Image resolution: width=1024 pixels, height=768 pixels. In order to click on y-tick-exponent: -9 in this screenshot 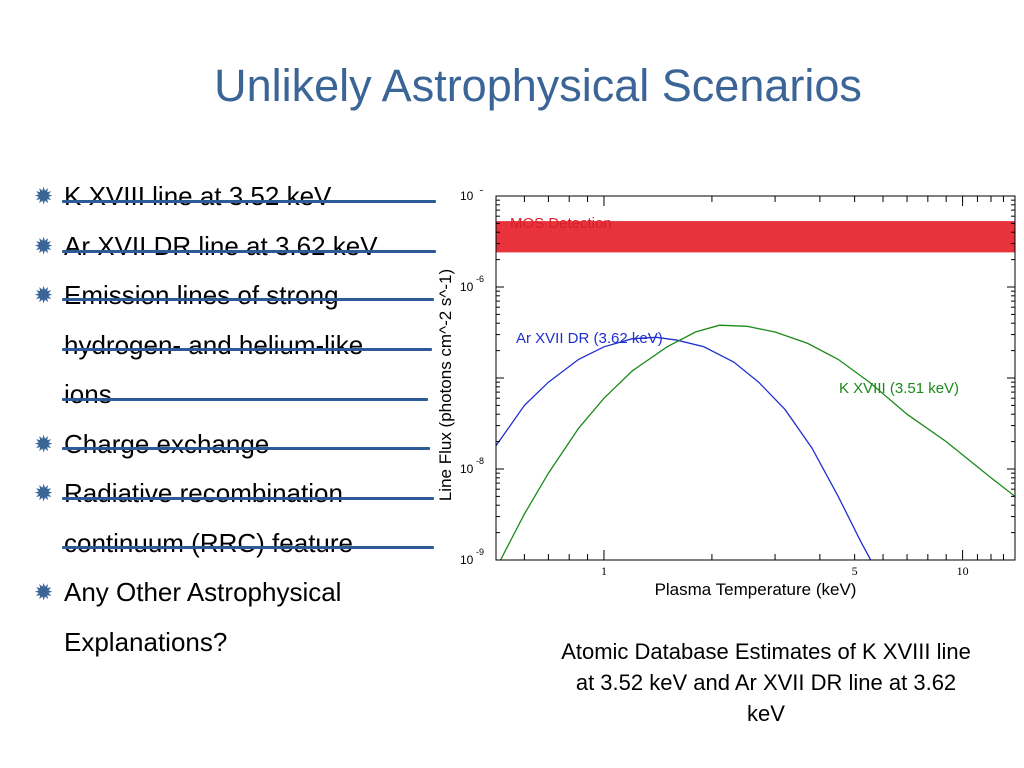, I will do `click(480, 552)`.